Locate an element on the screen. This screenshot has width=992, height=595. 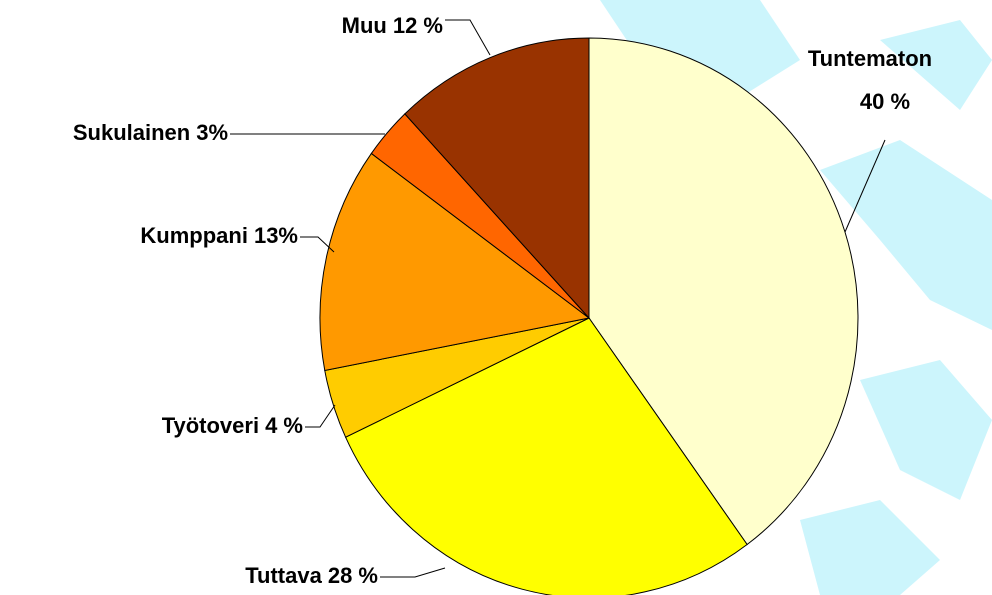
slice-value-label: 12 % is located at coordinates (418, 25).